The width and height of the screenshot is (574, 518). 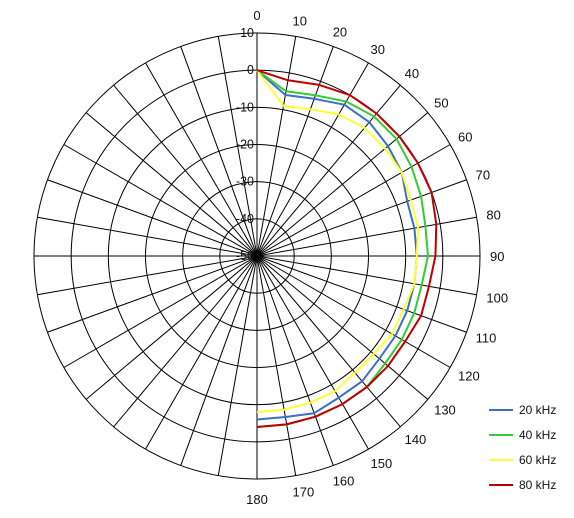 I want to click on angle-tick-label: 20, so click(x=340, y=31).